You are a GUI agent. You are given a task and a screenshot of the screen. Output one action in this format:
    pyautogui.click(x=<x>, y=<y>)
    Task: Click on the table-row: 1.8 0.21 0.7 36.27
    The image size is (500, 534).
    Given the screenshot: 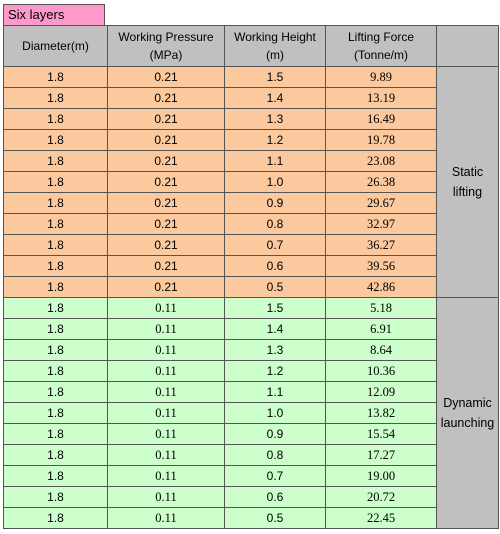 What is the action you would take?
    pyautogui.click(x=251, y=245)
    